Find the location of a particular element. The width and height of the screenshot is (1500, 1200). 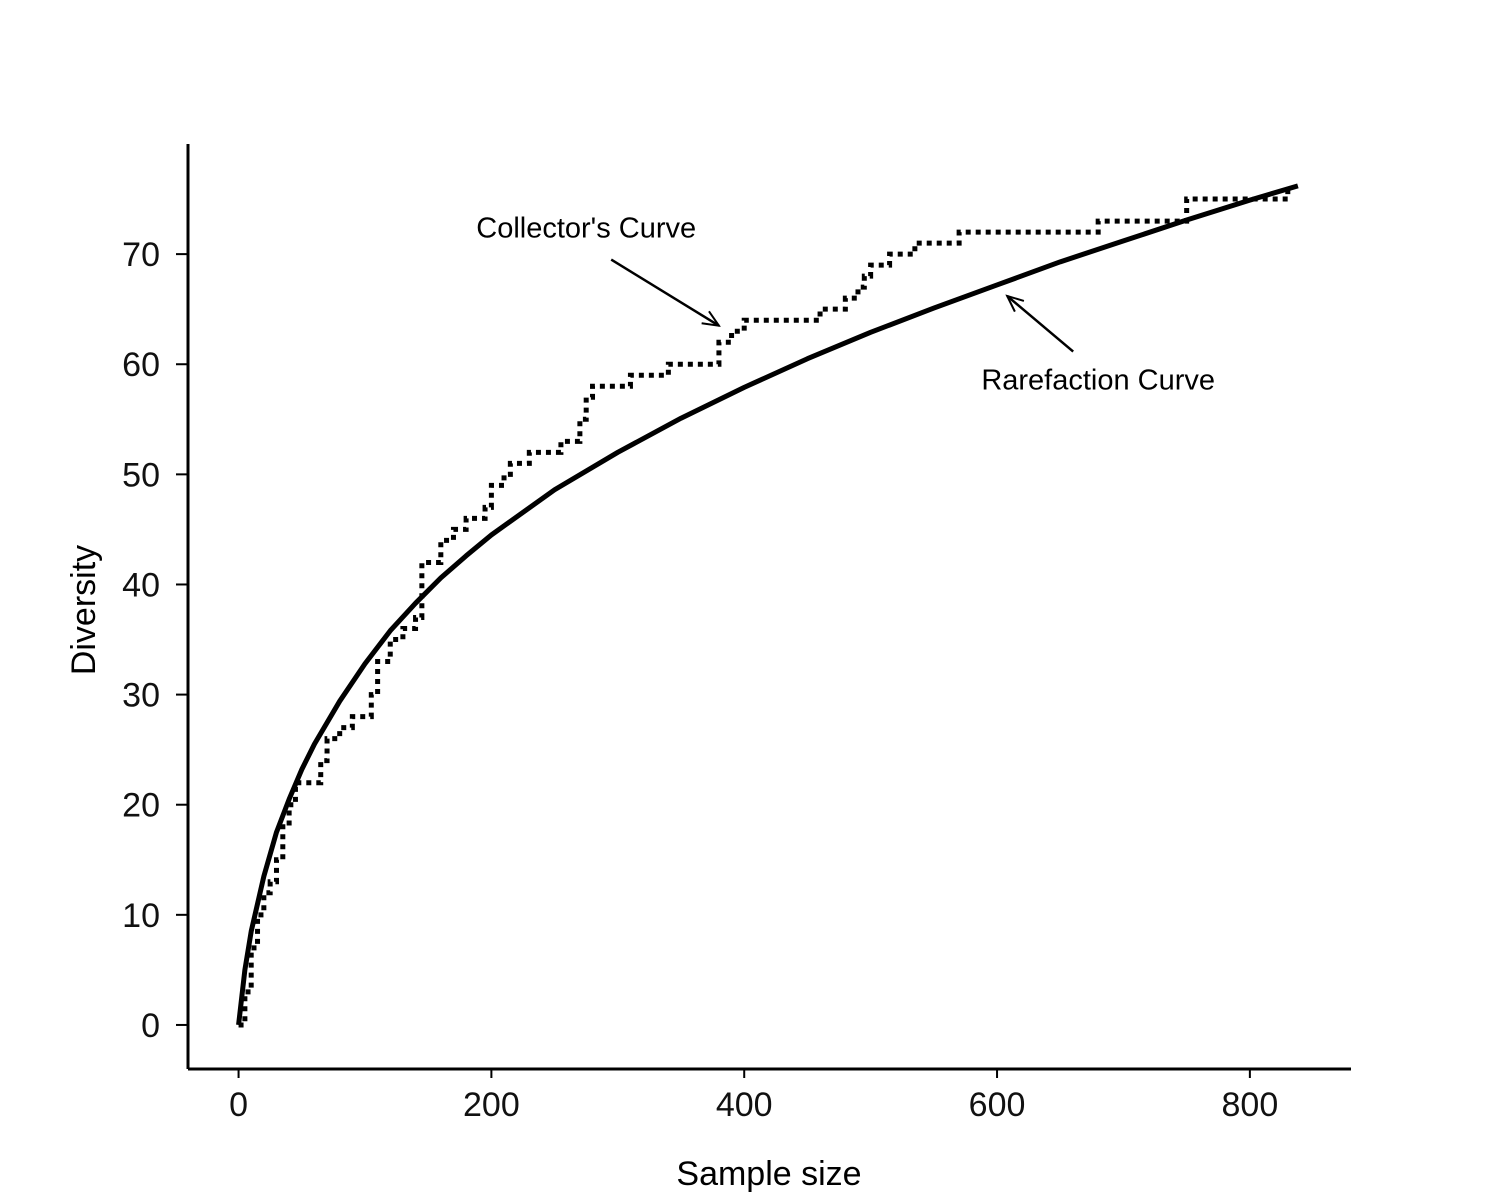

x-axis-ticks: 0 200 400 600 800 is located at coordinates (753, 1096).